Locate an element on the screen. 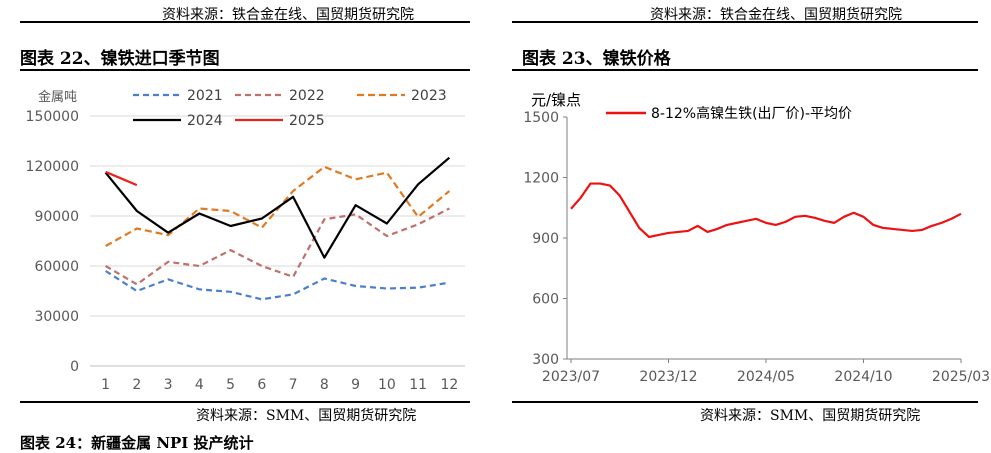  y-tick-label: 0 is located at coordinates (74, 367).